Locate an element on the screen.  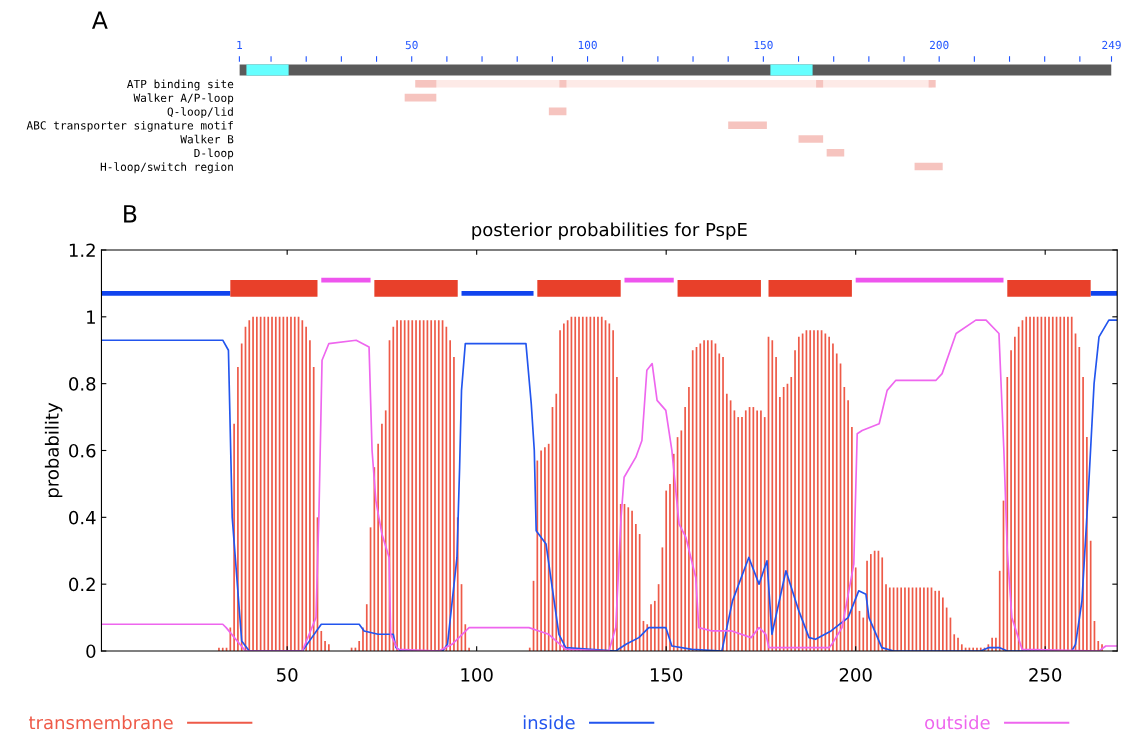
legend-label: transmembrane is located at coordinates (100, 722).